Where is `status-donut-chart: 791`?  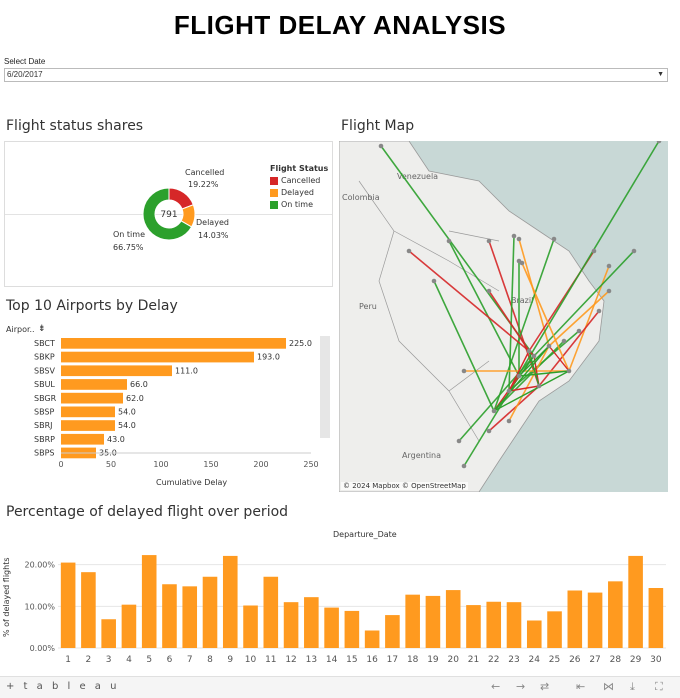
status-donut-chart: 791 is located at coordinates (169, 214).